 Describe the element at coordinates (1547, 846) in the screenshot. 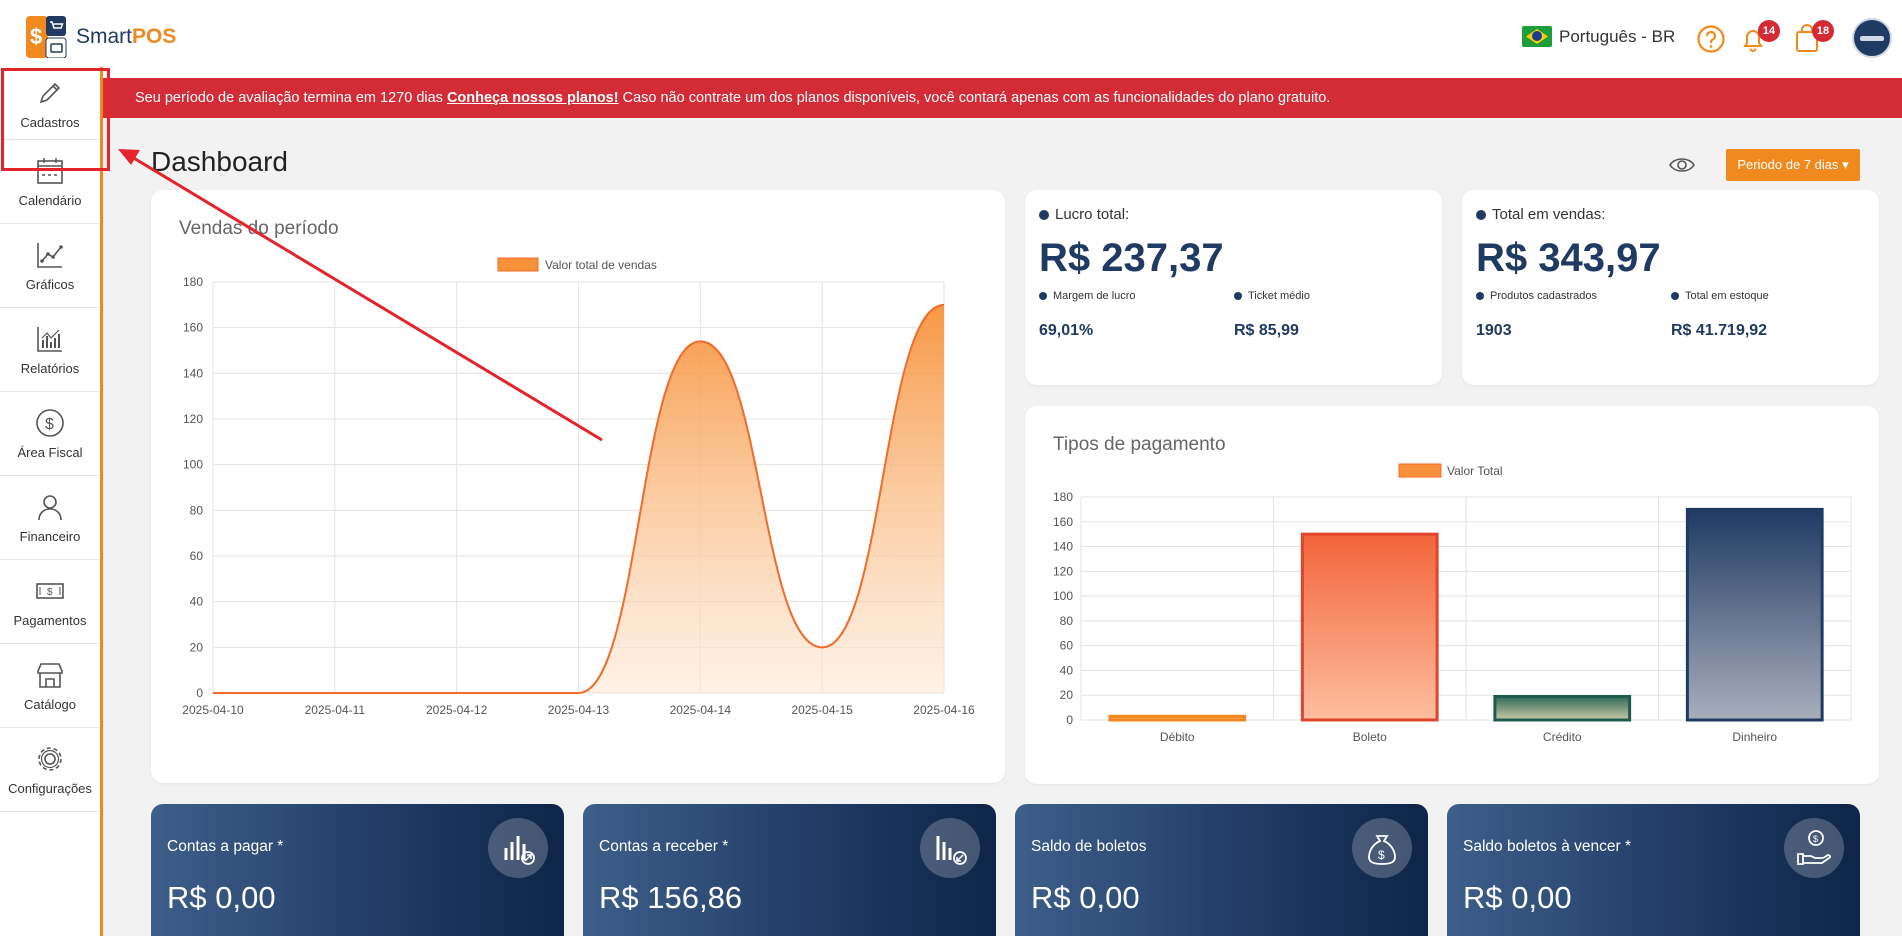

I see `boleto-due-title: Saldo boletos à vencer *` at that location.